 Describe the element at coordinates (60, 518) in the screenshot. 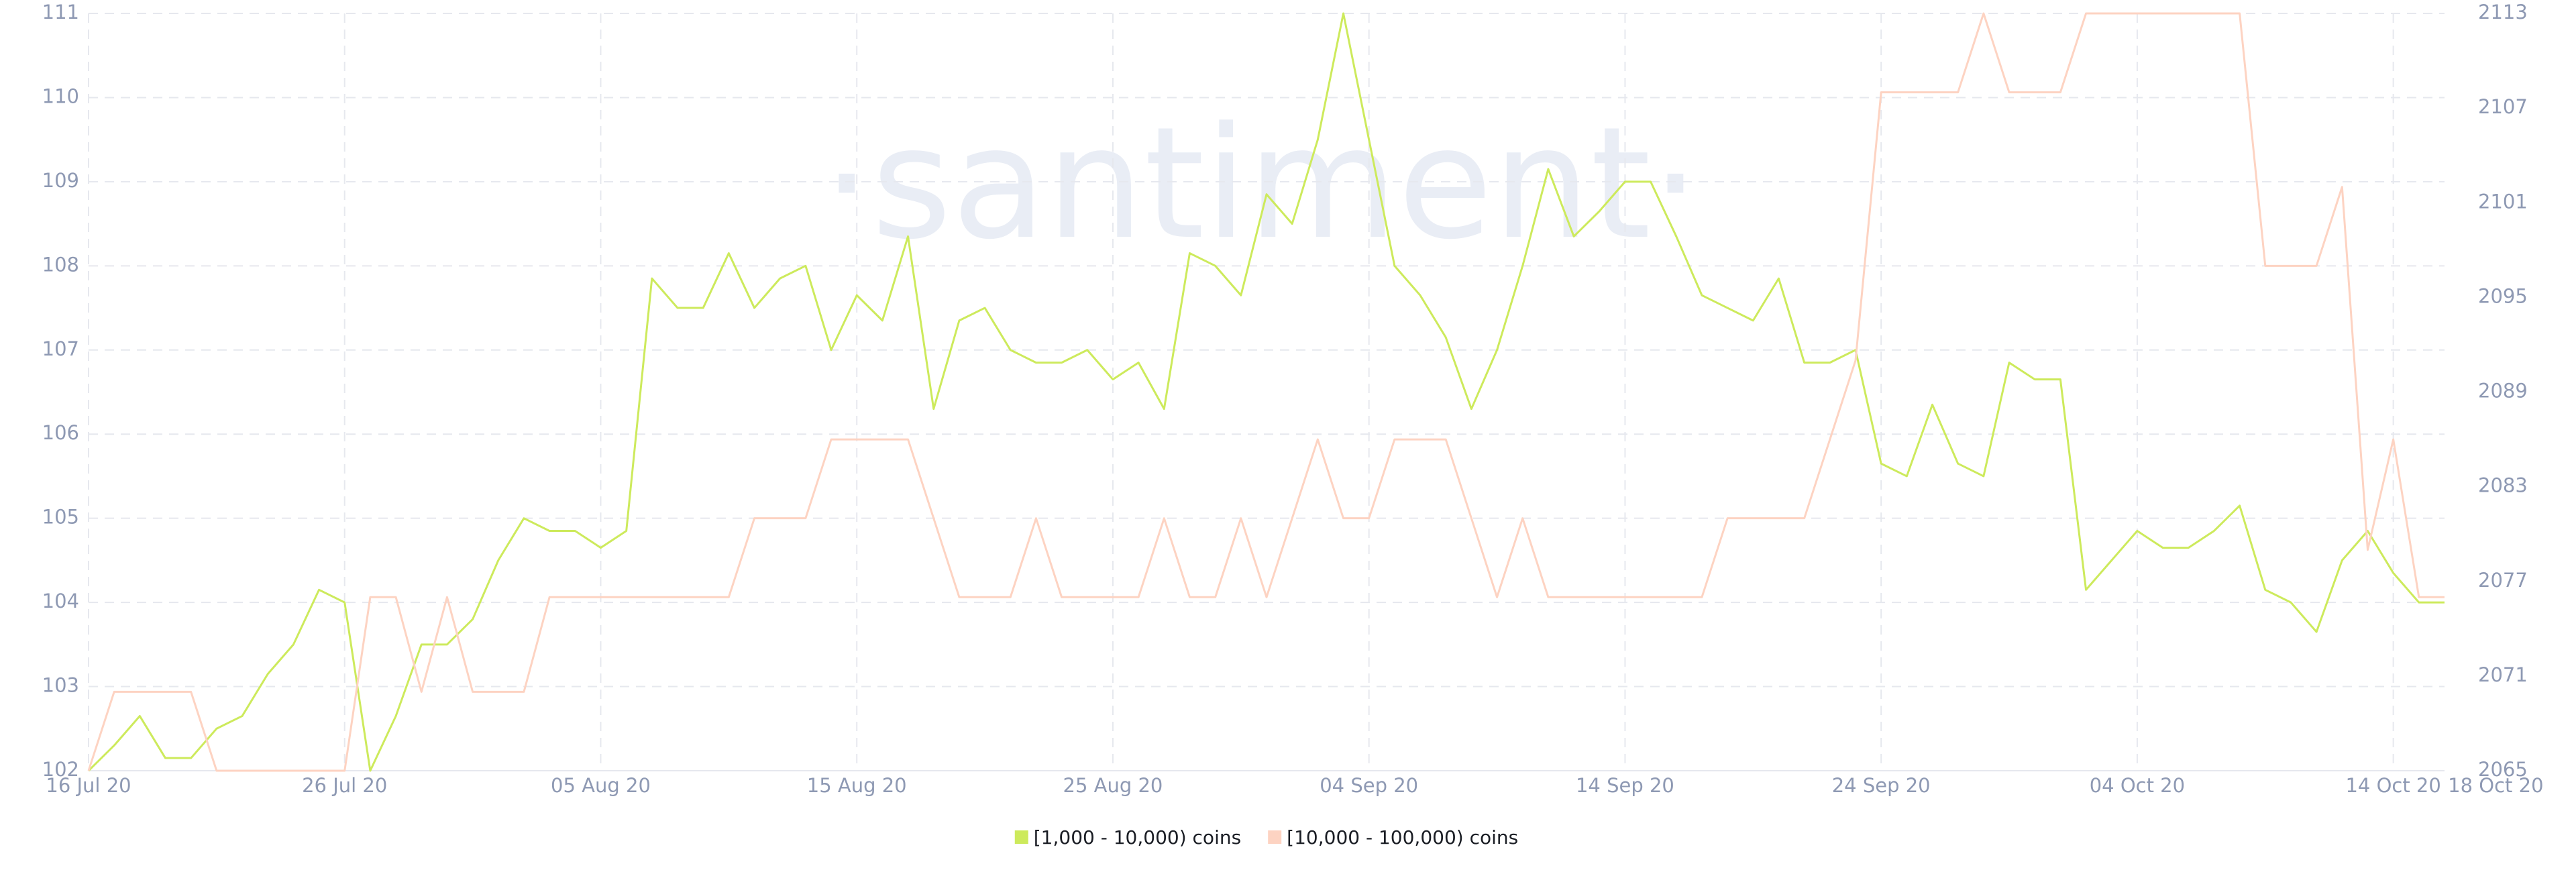

I see `y-tick-label: 105` at that location.